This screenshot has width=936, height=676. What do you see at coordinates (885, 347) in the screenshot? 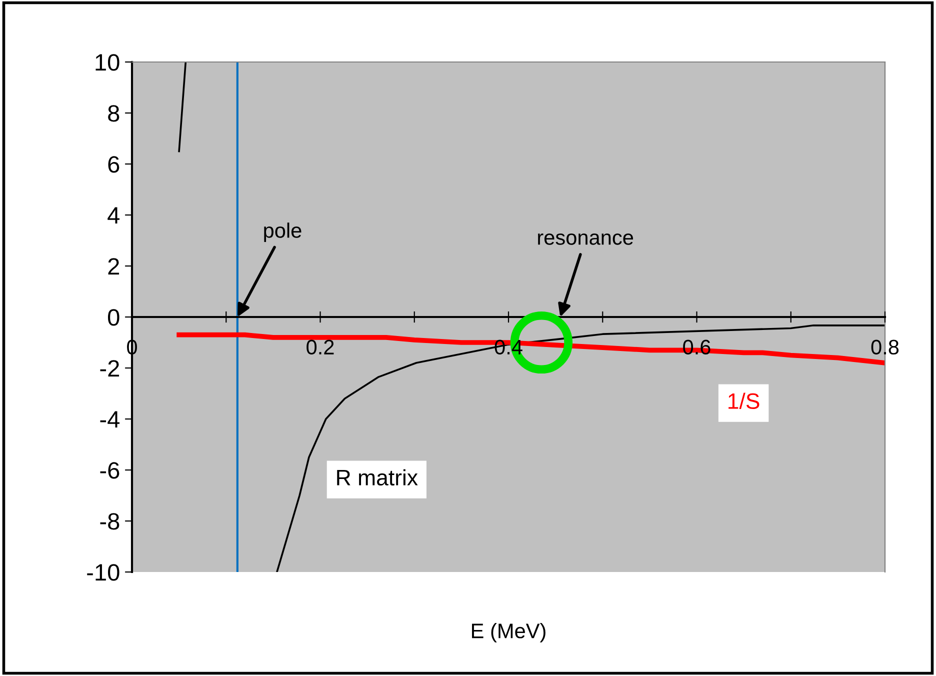
I see `x-tick-label: 0.8` at bounding box center [885, 347].